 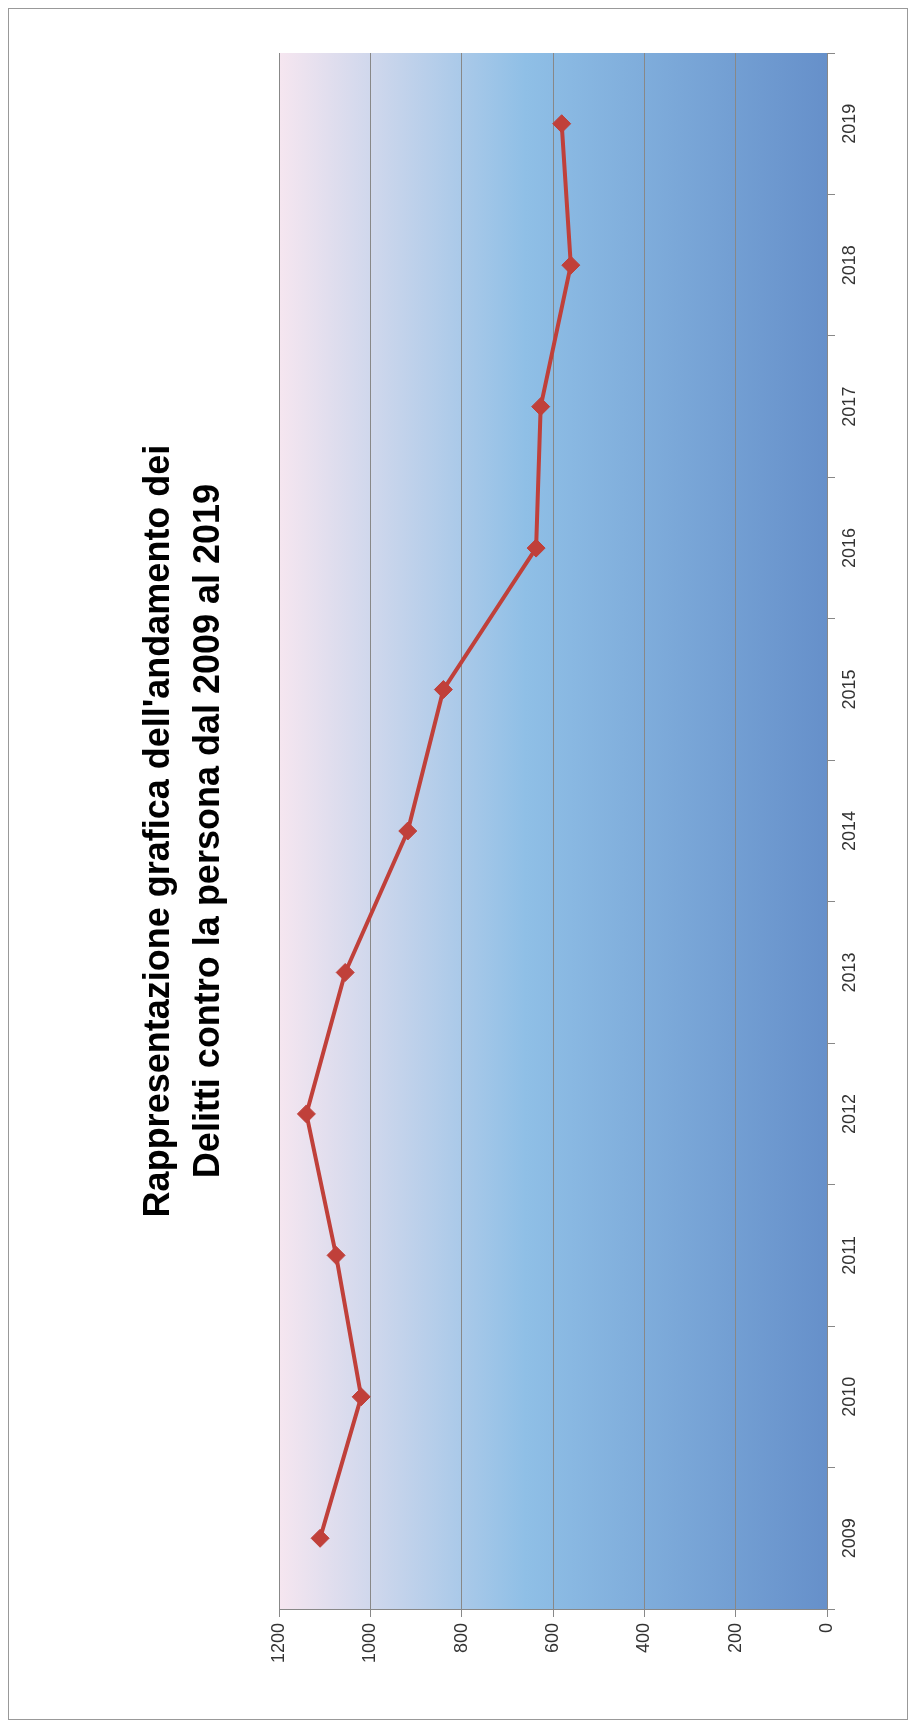 What do you see at coordinates (181, 831) in the screenshot?
I see `text: Rappresentazione grafica dell'andamento dei Delitti contro la persona dal 2009 al 2019` at bounding box center [181, 831].